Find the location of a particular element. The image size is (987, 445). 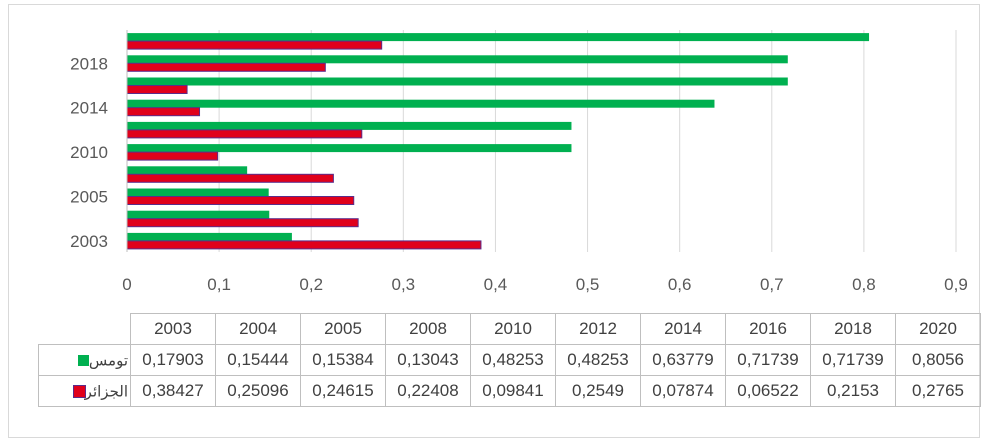

x-tick-label: 0,8 is located at coordinates (864, 284).